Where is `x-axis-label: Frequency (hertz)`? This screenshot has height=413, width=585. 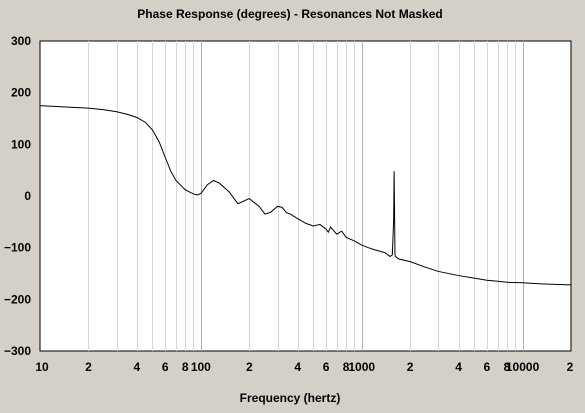
x-axis-label: Frequency (hertz) is located at coordinates (290, 398).